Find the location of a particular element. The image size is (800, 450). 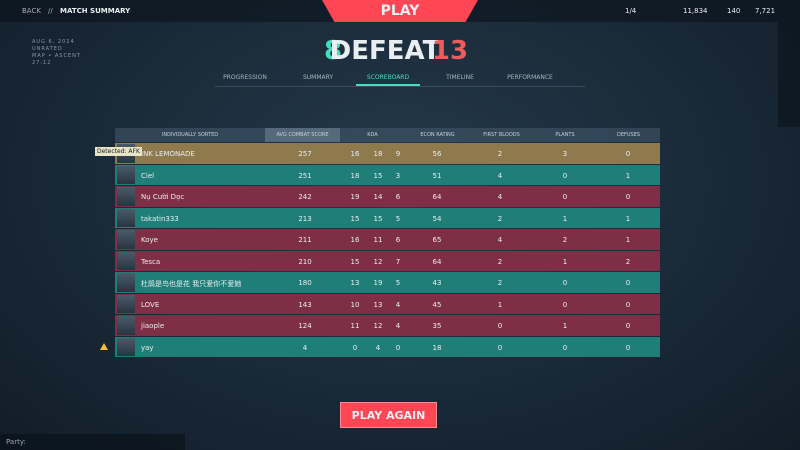

kingdom-credits: 7,721 is located at coordinates (765, 11).